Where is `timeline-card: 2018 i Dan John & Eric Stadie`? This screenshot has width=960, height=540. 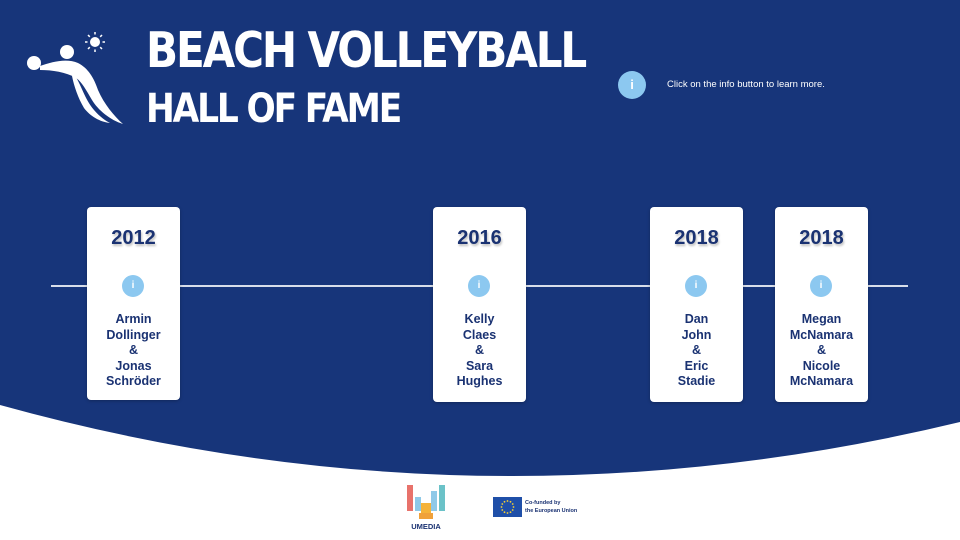 timeline-card: 2018 i Dan John & Eric Stadie is located at coordinates (696, 304).